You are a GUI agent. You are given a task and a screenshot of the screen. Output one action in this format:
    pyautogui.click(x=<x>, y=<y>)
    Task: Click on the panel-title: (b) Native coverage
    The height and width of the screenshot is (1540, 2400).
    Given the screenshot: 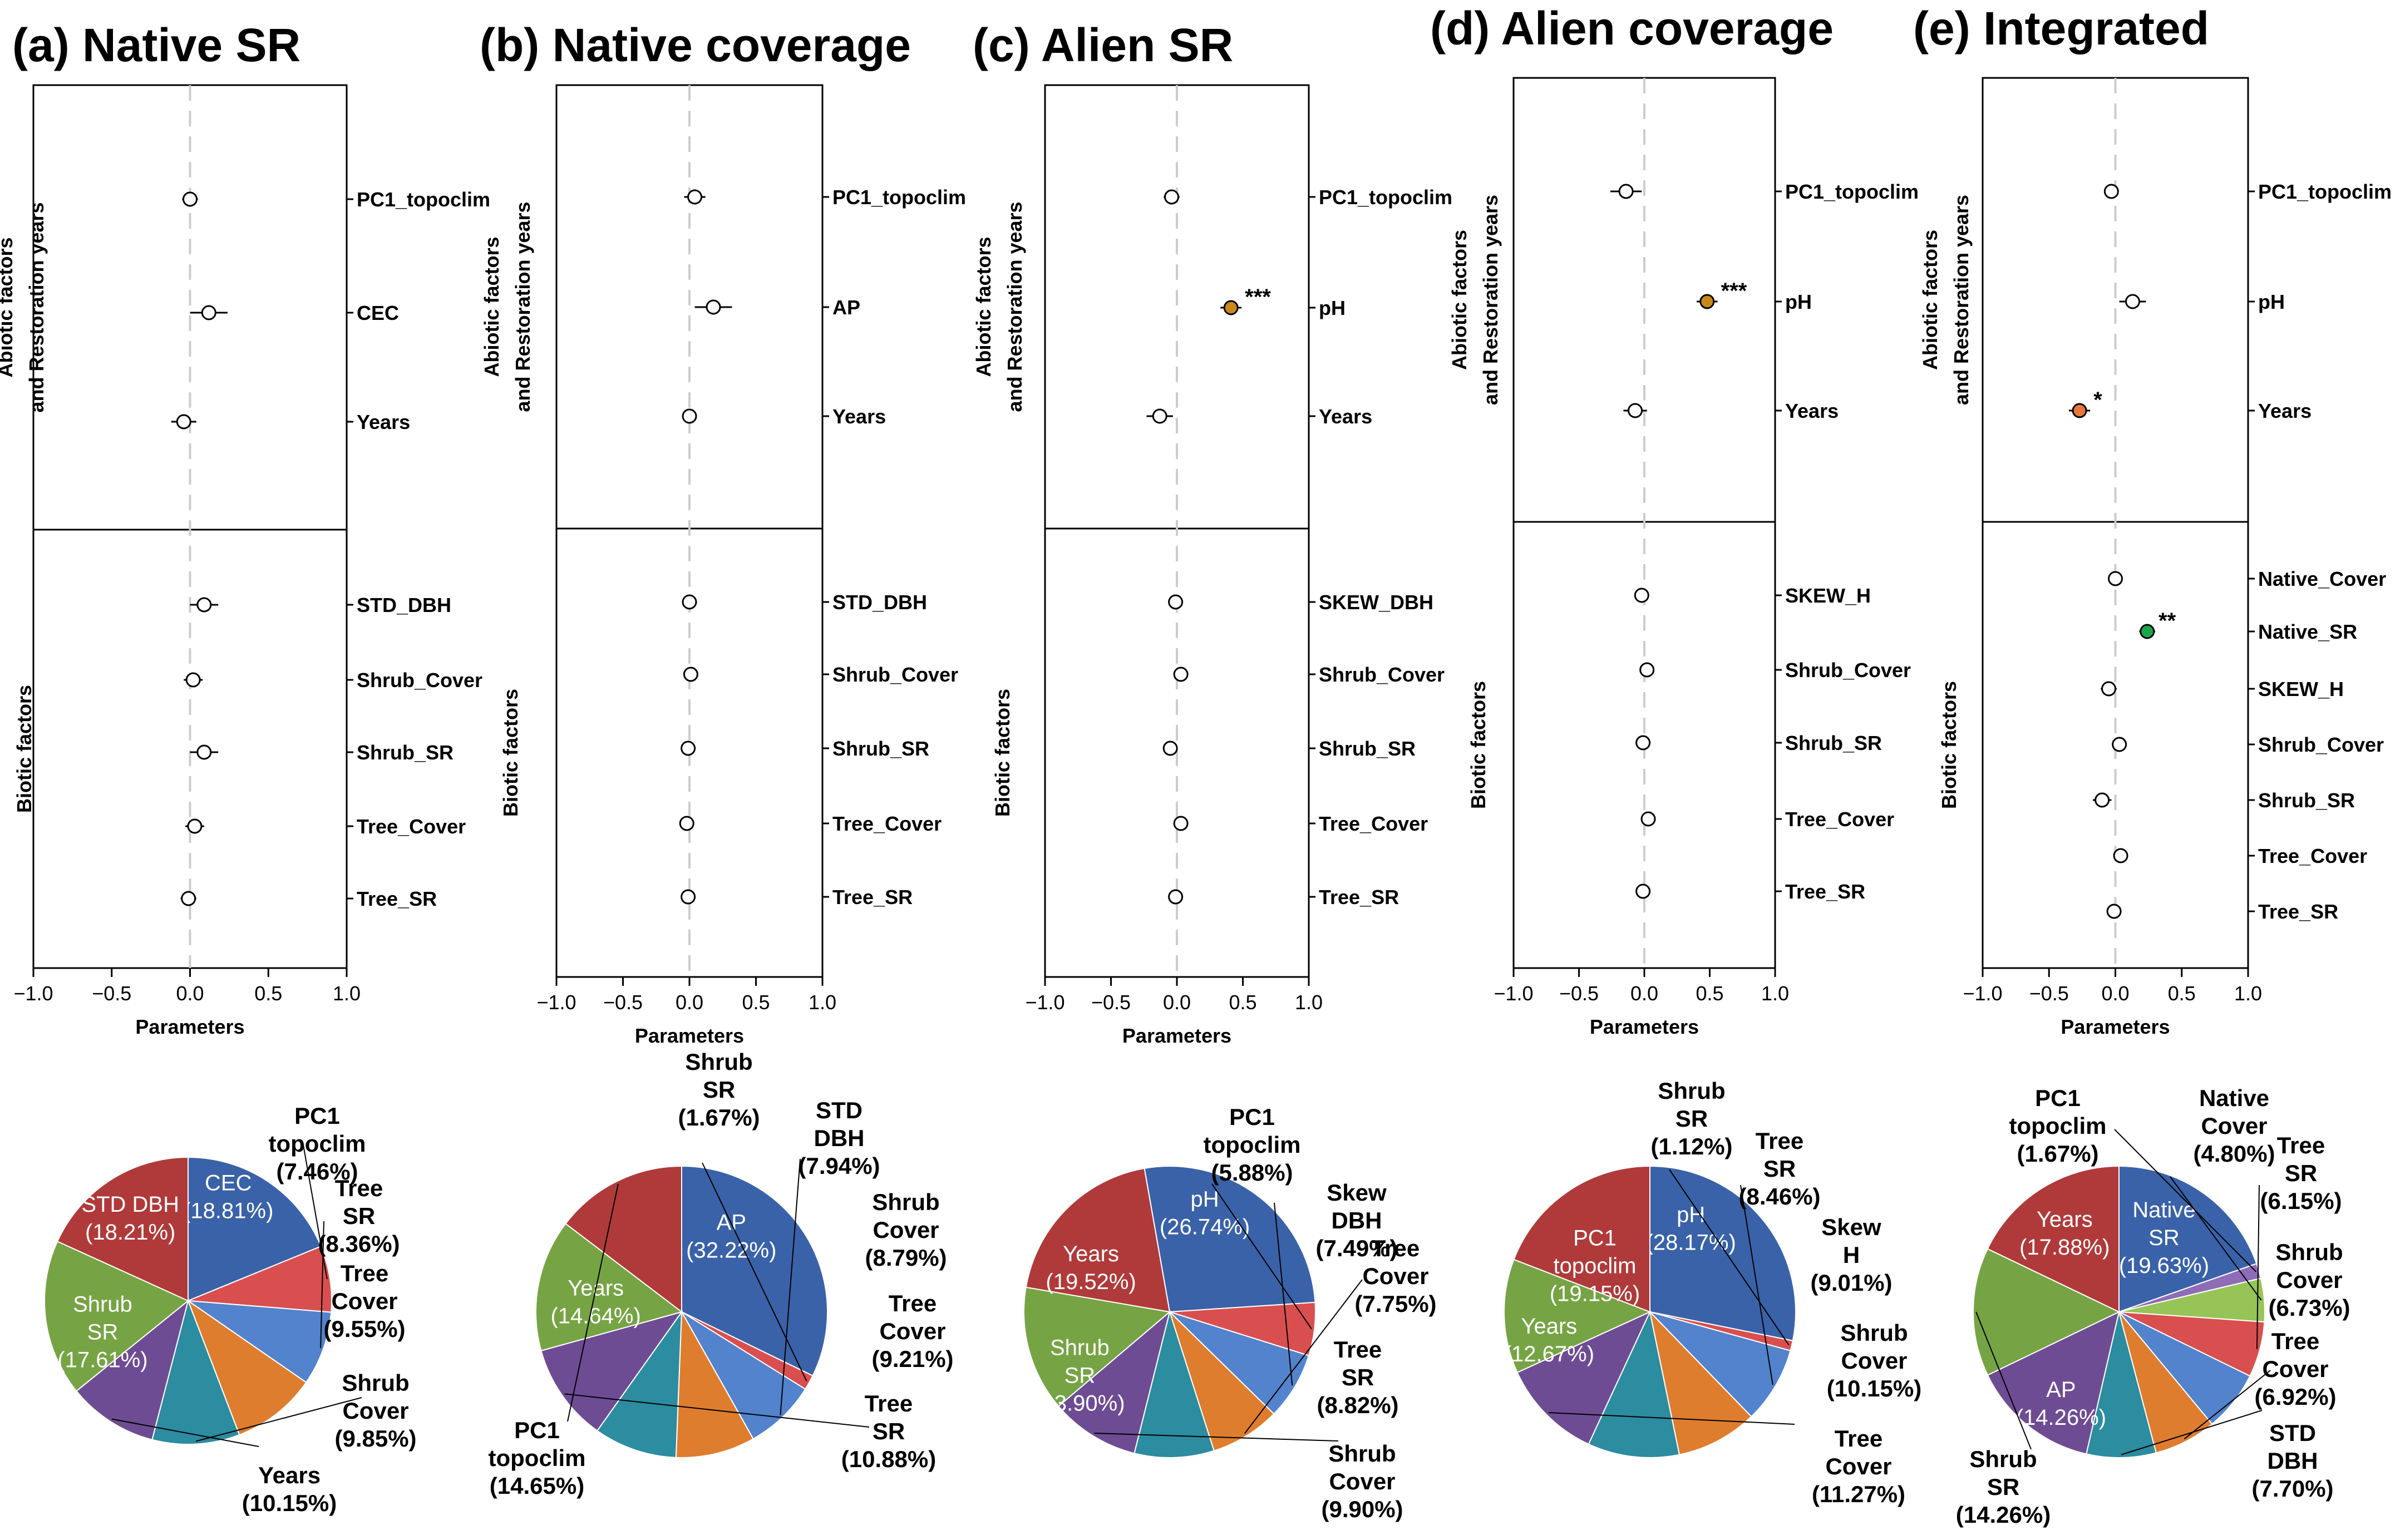 What is the action you would take?
    pyautogui.click(x=695, y=45)
    